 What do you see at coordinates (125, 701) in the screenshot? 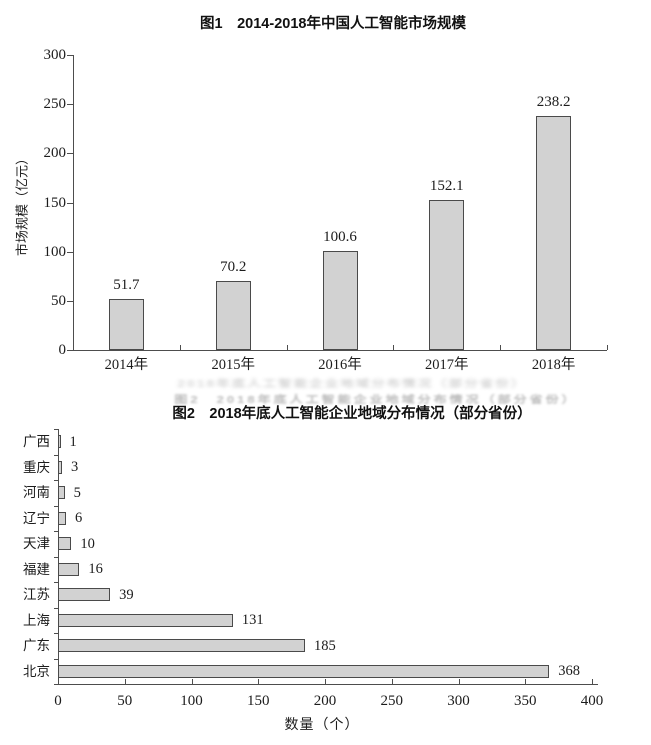
I see `chart2-x-tick-label: 50` at bounding box center [125, 701].